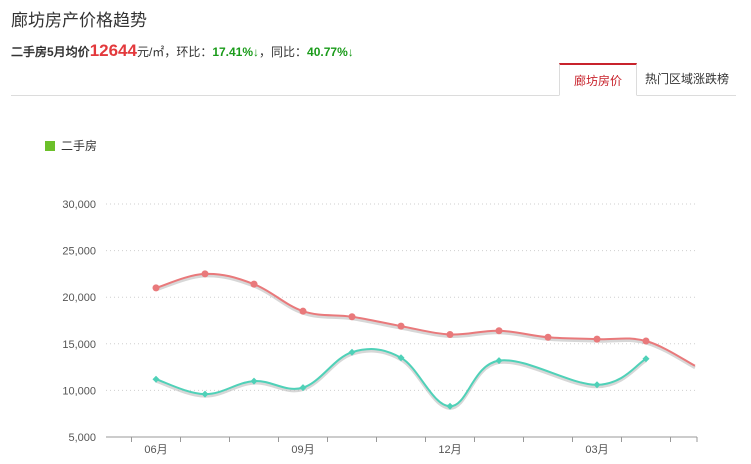  I want to click on y-tick-label: 10,000, so click(79, 391).